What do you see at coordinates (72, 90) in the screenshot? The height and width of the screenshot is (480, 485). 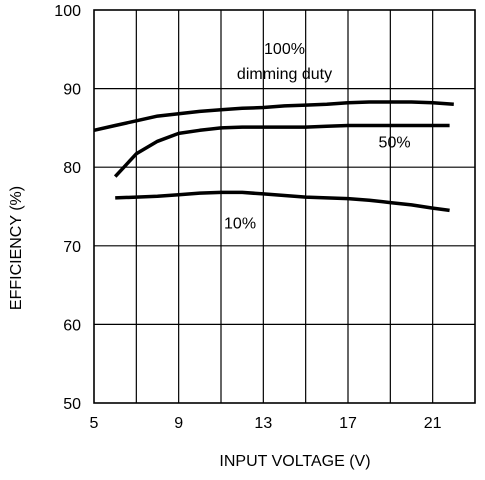 I see `y-tick-label: 90` at bounding box center [72, 90].